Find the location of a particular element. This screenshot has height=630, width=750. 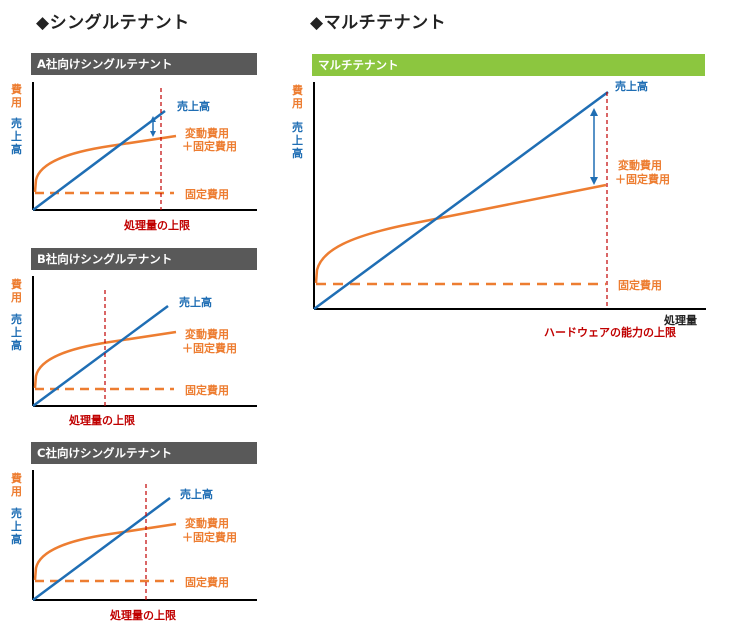

panel-c-chart: 費 用 売 上 高 売上高 変動費用 ＋固定費用 固定費用 処理量の上限 is located at coordinates (133, 546).